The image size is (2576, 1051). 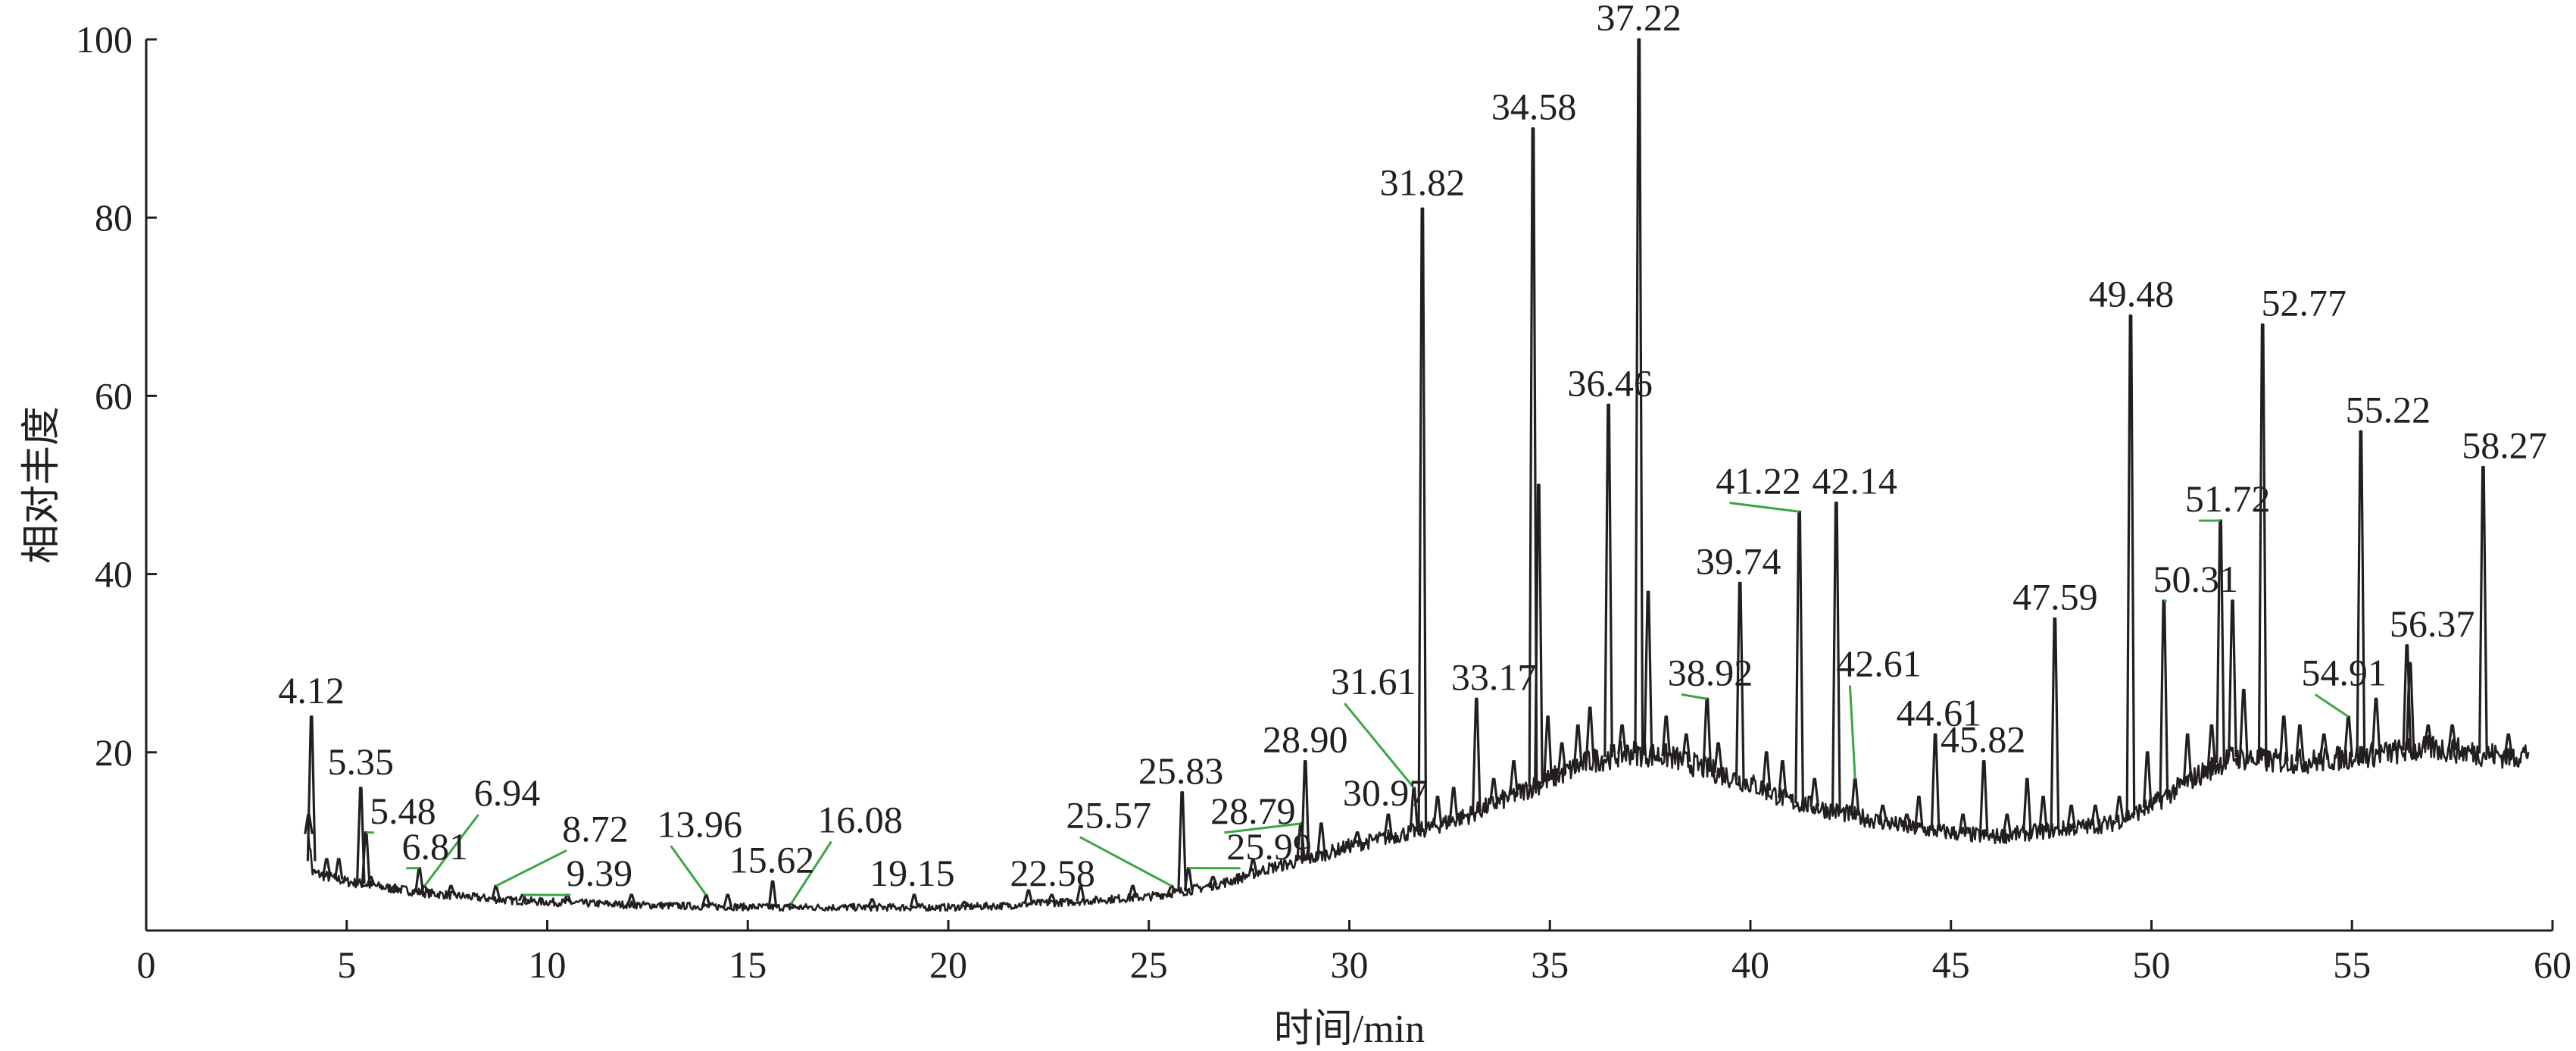 I want to click on x-tick-label: 55, so click(x=2352, y=964).